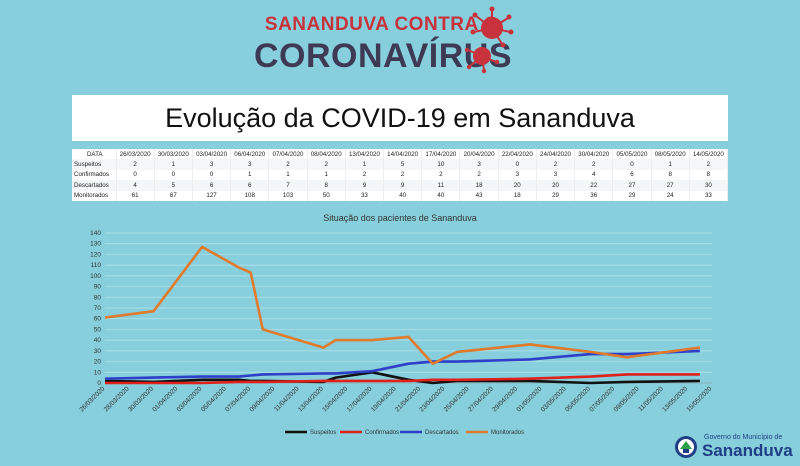 This screenshot has width=800, height=466. Describe the element at coordinates (326, 195) in the screenshot. I see `table-cell: 50` at that location.